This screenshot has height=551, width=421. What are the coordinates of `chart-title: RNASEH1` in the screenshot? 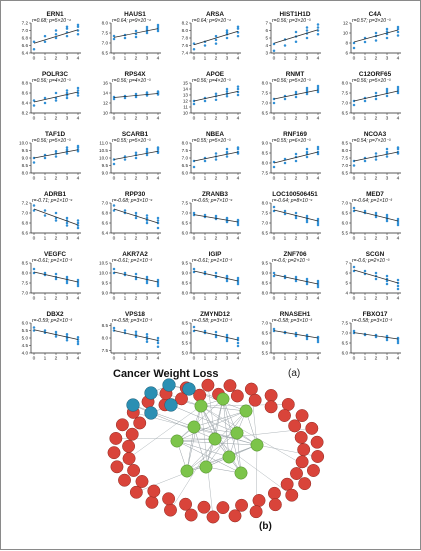 It's located at (295, 314).